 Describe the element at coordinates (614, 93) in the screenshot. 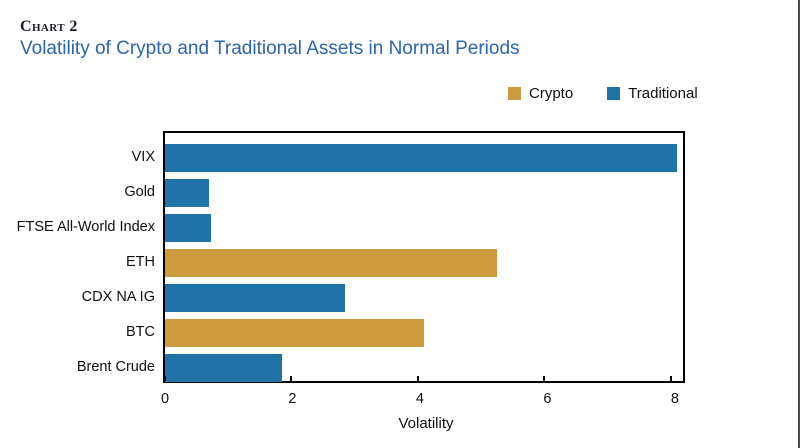

I see `traditional-swatch` at that location.